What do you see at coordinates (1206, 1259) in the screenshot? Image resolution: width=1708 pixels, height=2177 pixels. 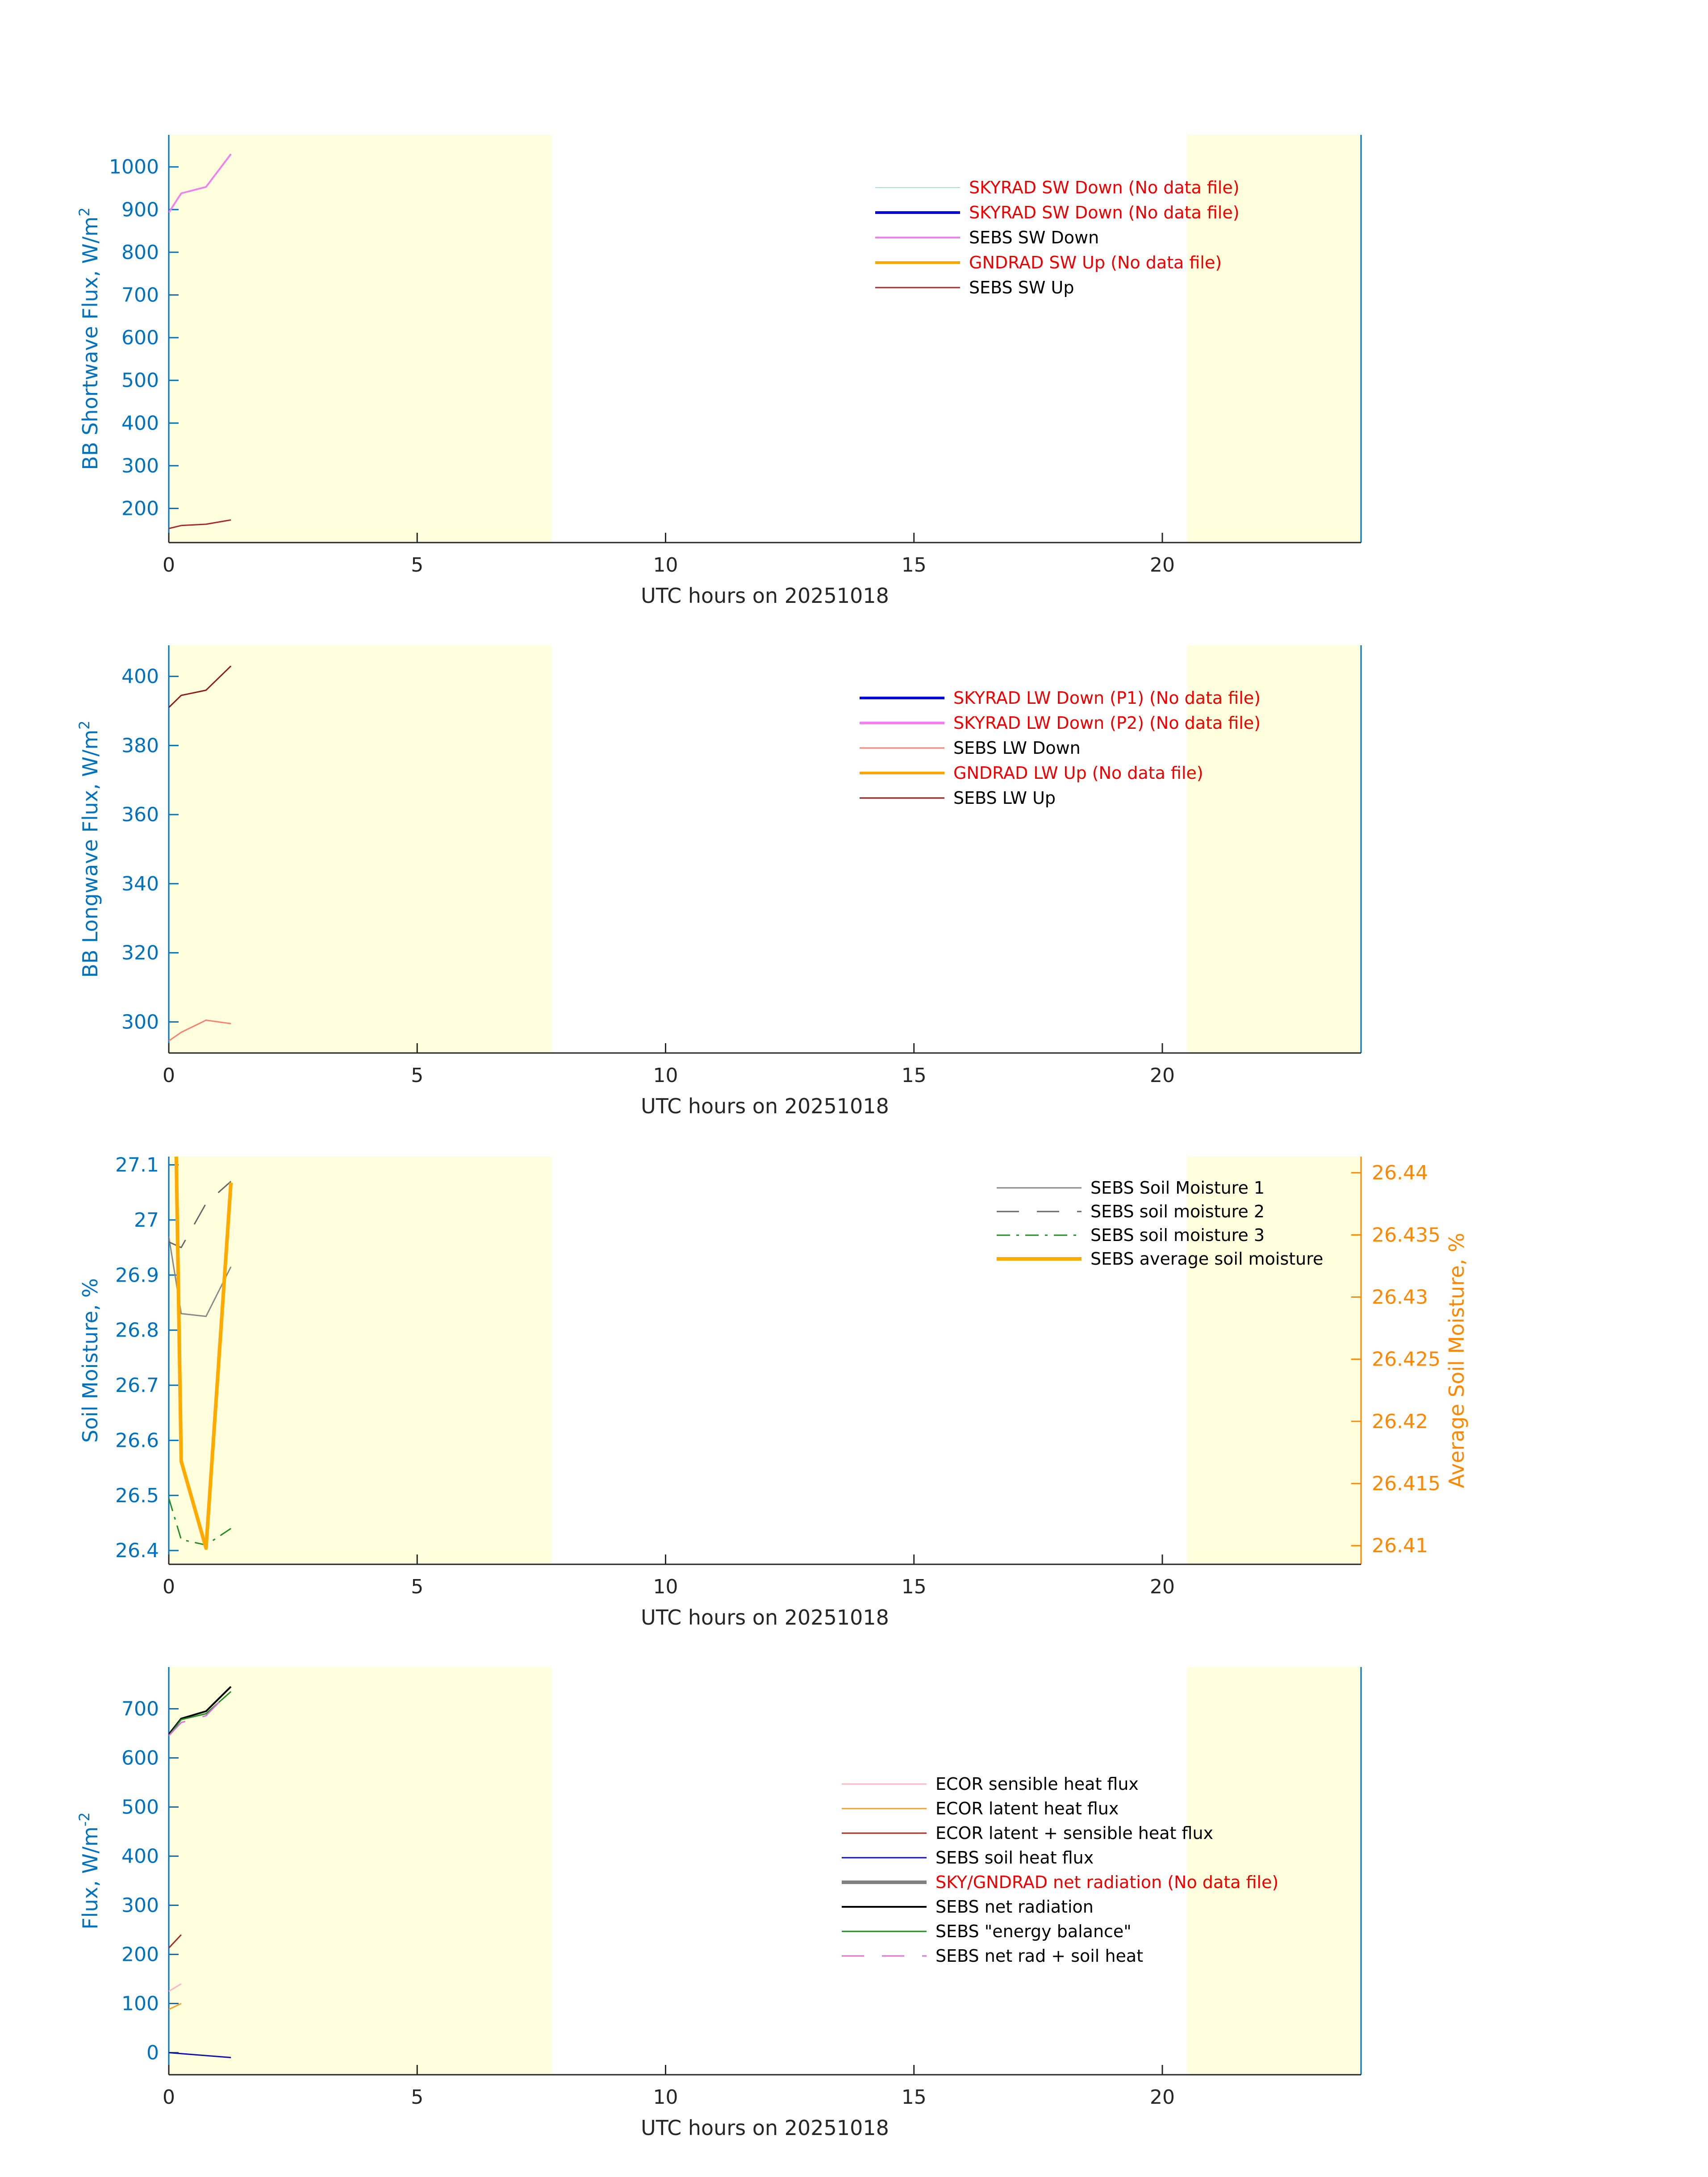 I see `legend-label: SEBS average soil moisture` at bounding box center [1206, 1259].